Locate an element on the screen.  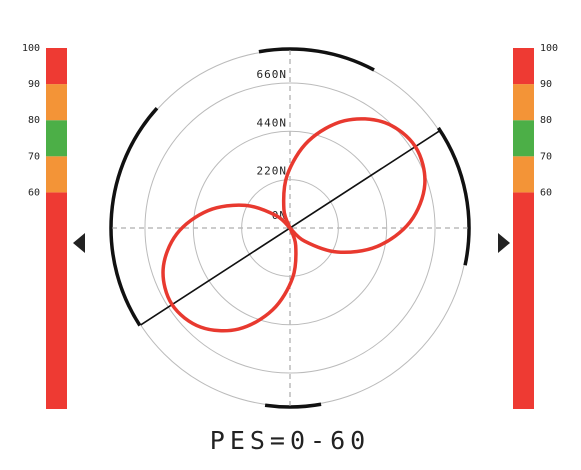
chart-title: PES=0-60 is located at coordinates (290, 440).